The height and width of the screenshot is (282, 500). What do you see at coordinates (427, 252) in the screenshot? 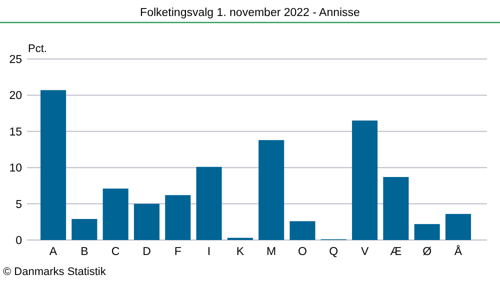
I see `x-tick-label: Ø` at bounding box center [427, 252].